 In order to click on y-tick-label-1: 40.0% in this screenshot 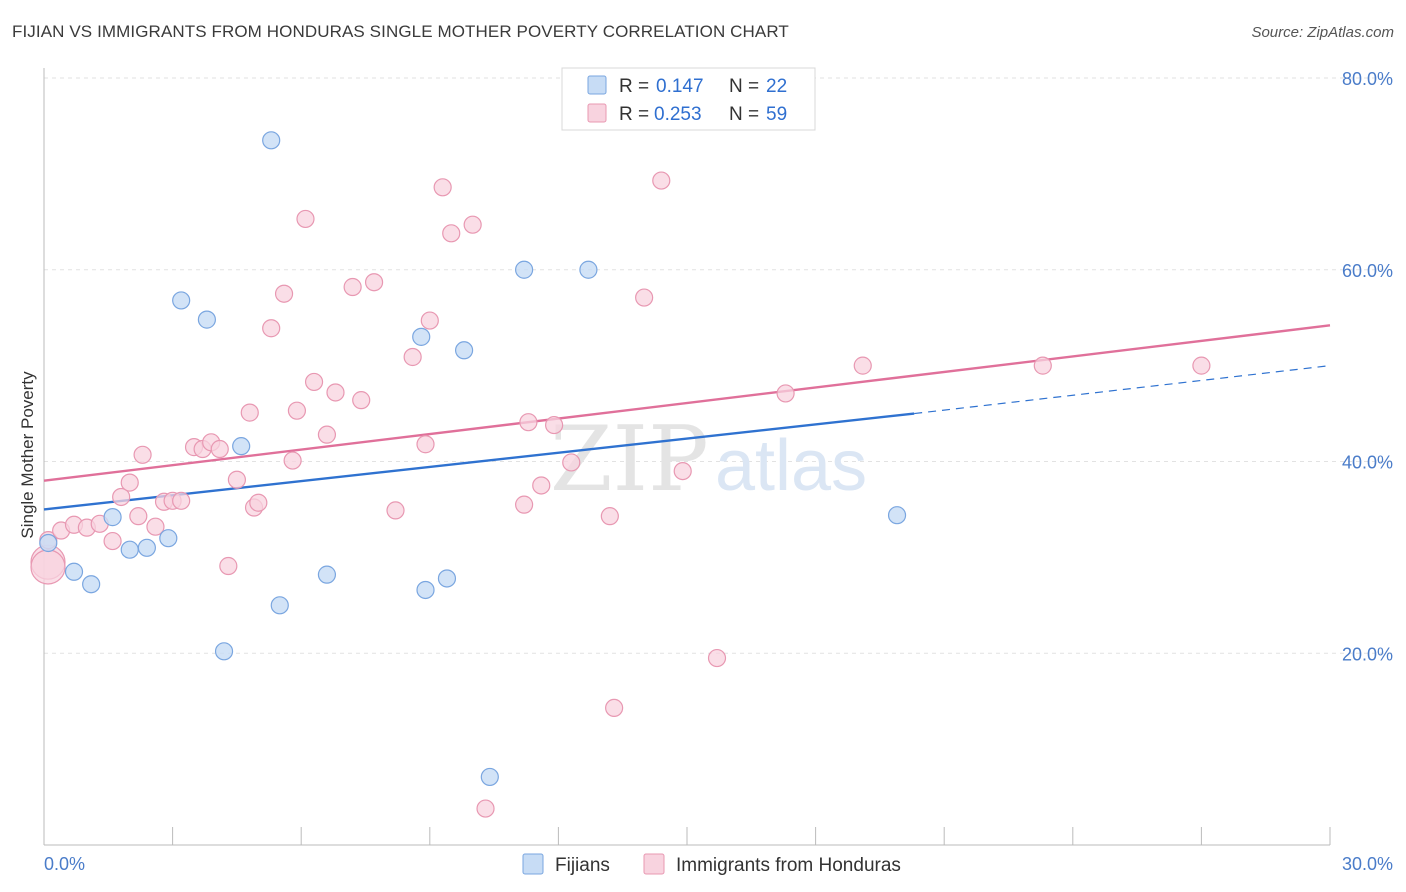, I will do `click(1367, 463)`.